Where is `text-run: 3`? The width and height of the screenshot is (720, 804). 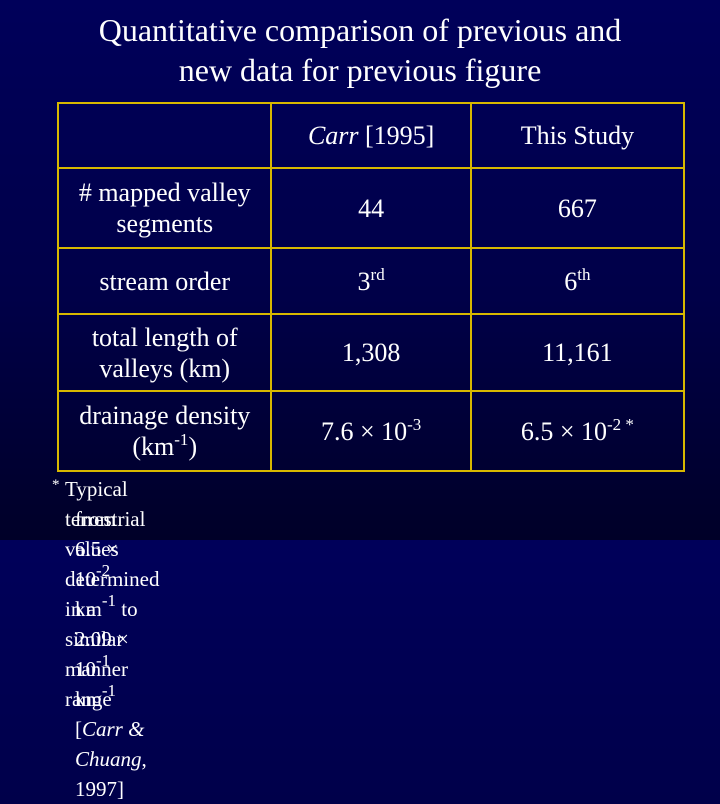 text-run: 3 is located at coordinates (364, 281).